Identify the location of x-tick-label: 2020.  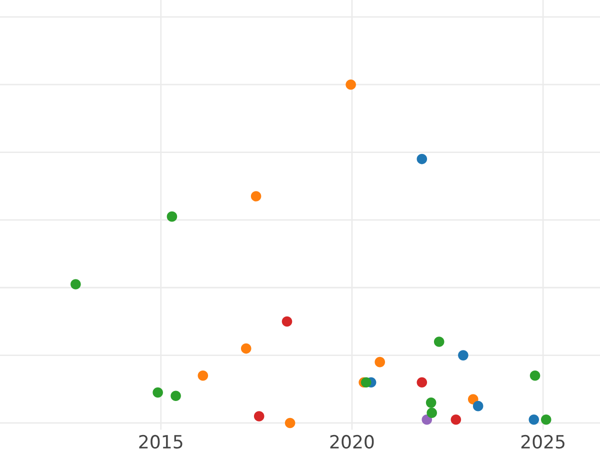
(352, 441).